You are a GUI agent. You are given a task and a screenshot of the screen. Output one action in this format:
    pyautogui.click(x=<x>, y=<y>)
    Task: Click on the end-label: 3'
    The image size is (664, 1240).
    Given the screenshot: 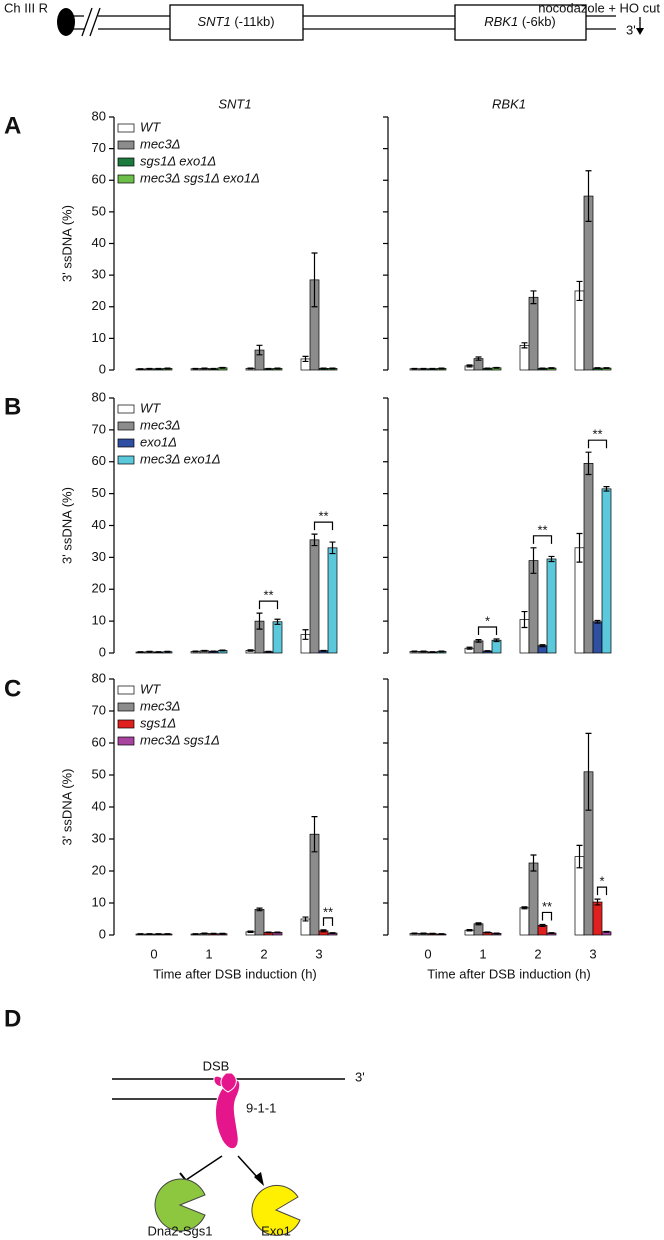 What is the action you would take?
    pyautogui.click(x=631, y=29)
    